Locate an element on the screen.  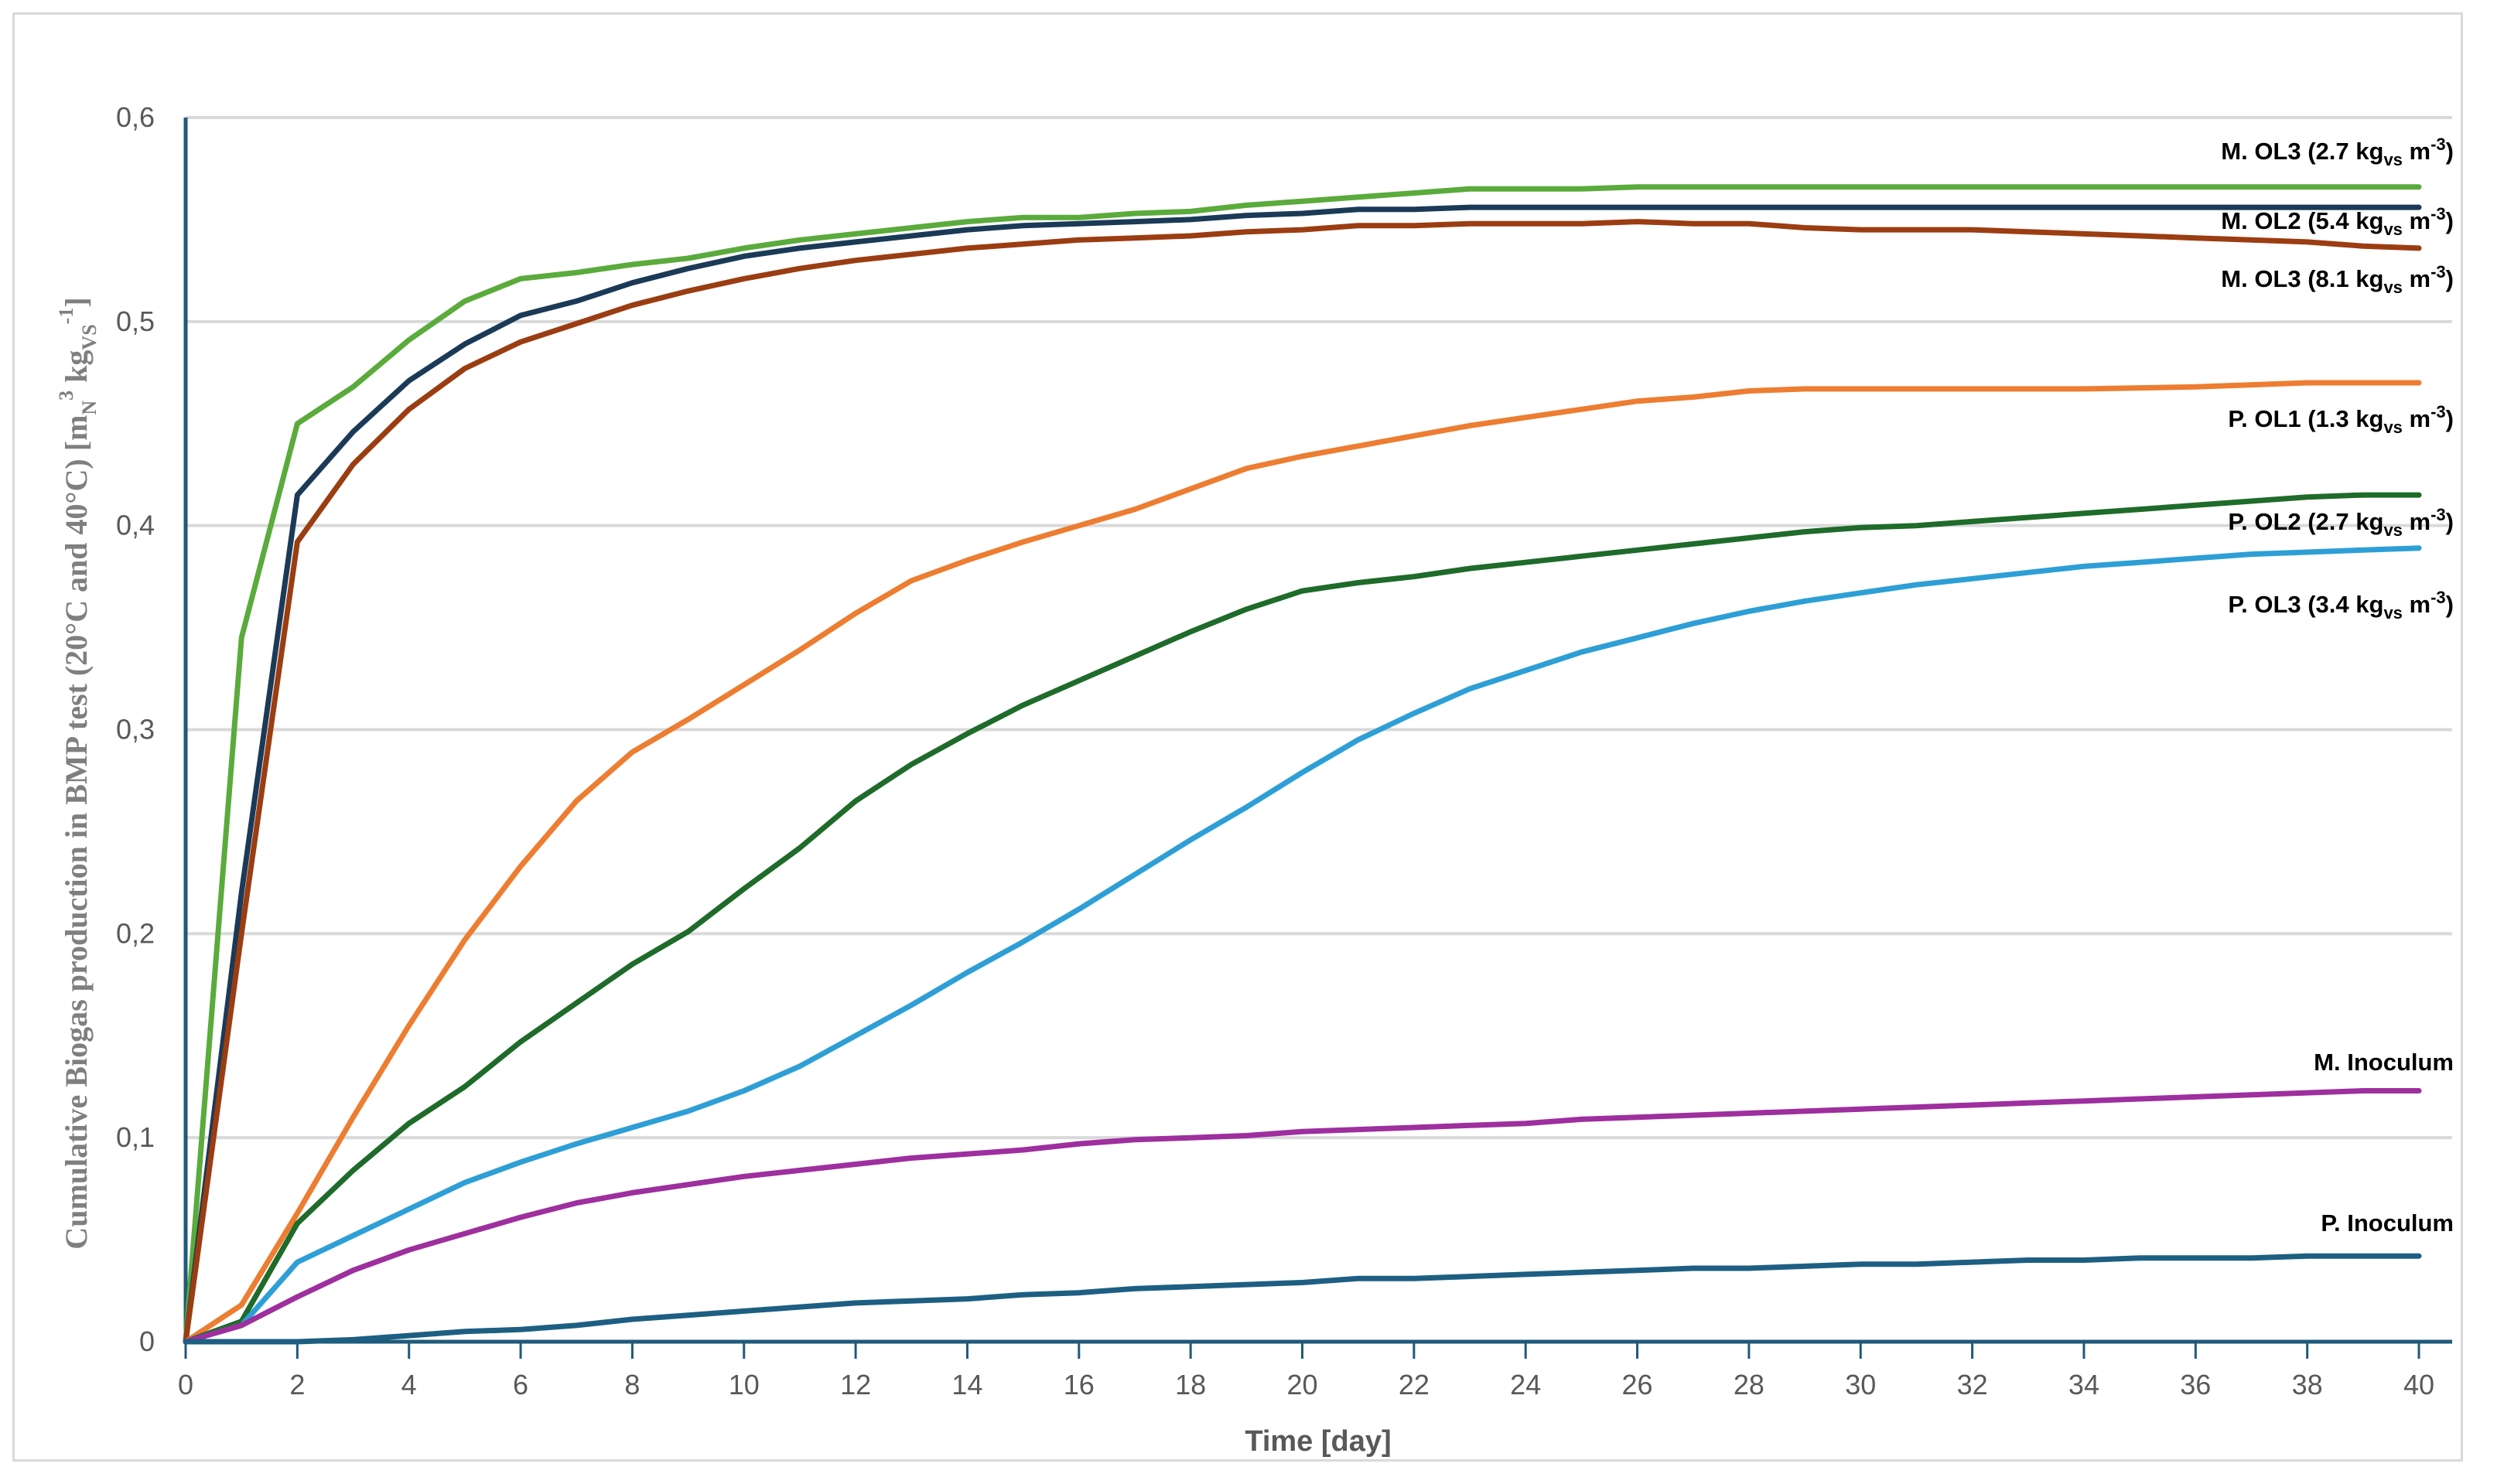
y-axis-title-sup-m1: -1 is located at coordinates (66, 316).